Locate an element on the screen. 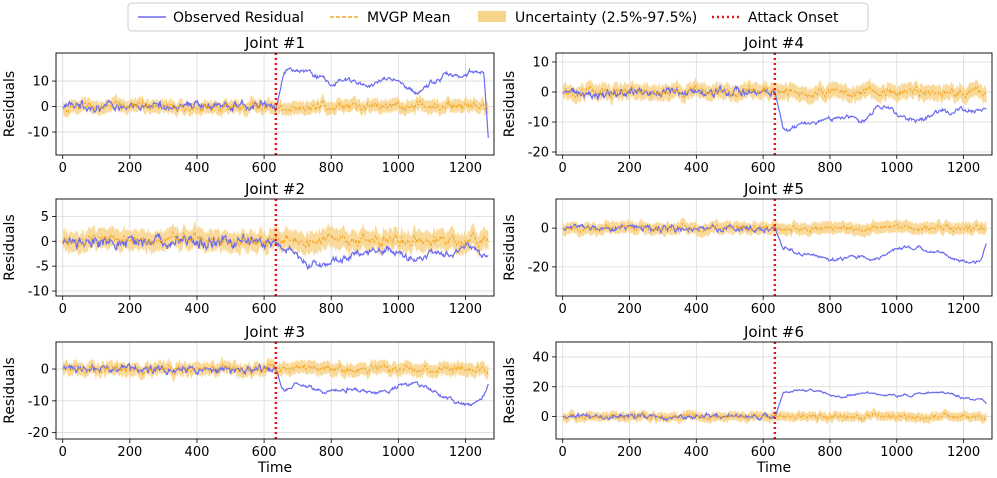 Image resolution: width=997 pixels, height=478 pixels. legend-attack-label: Attack Onset is located at coordinates (793, 18).